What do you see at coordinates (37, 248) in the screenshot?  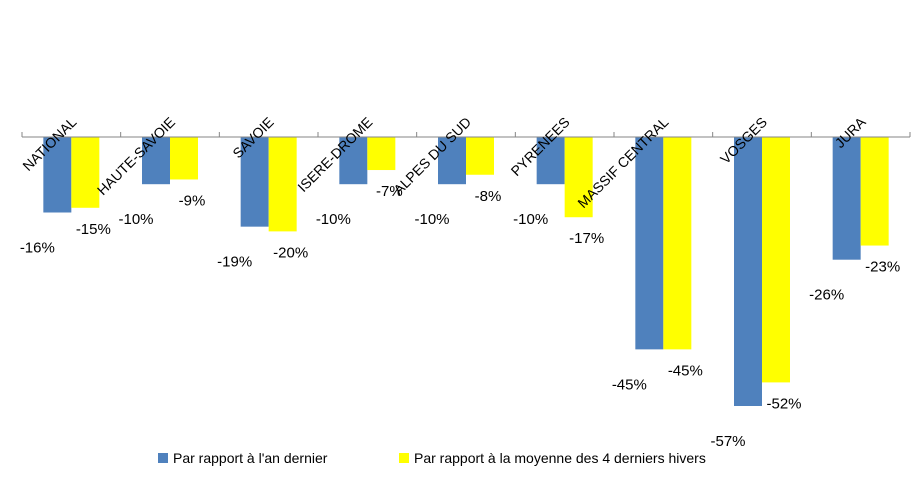 I see `data-label: -16%` at bounding box center [37, 248].